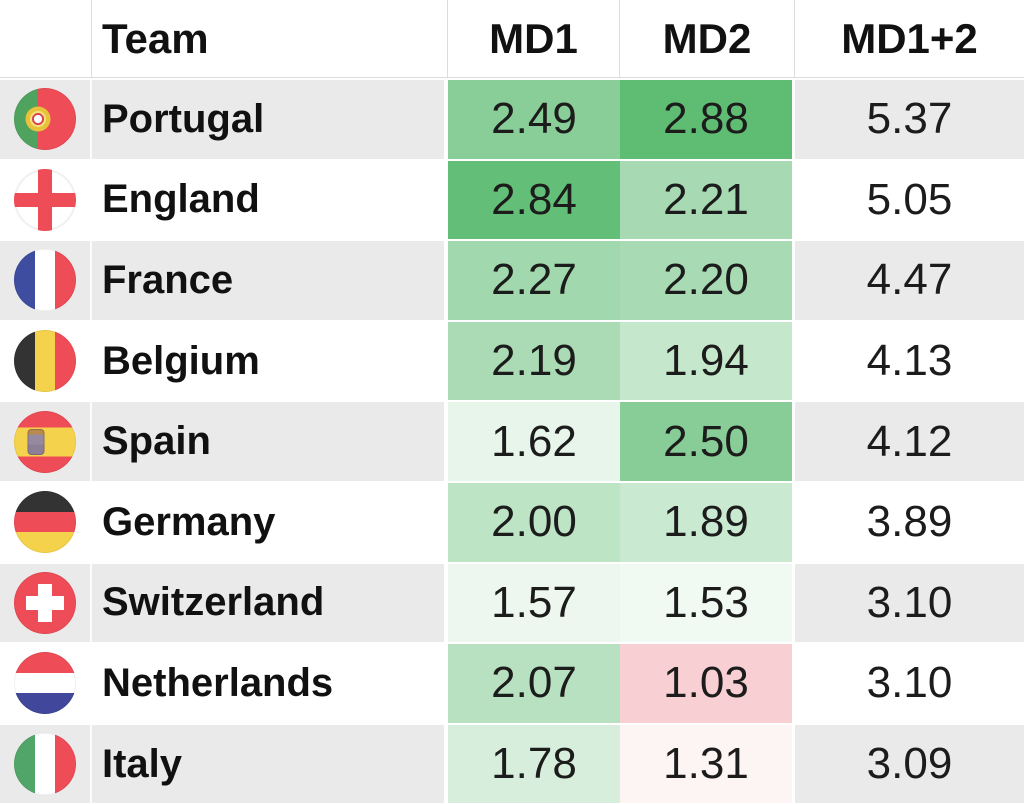 The height and width of the screenshot is (804, 1024). I want to click on md2-value-cell: 1.53, so click(707, 603).